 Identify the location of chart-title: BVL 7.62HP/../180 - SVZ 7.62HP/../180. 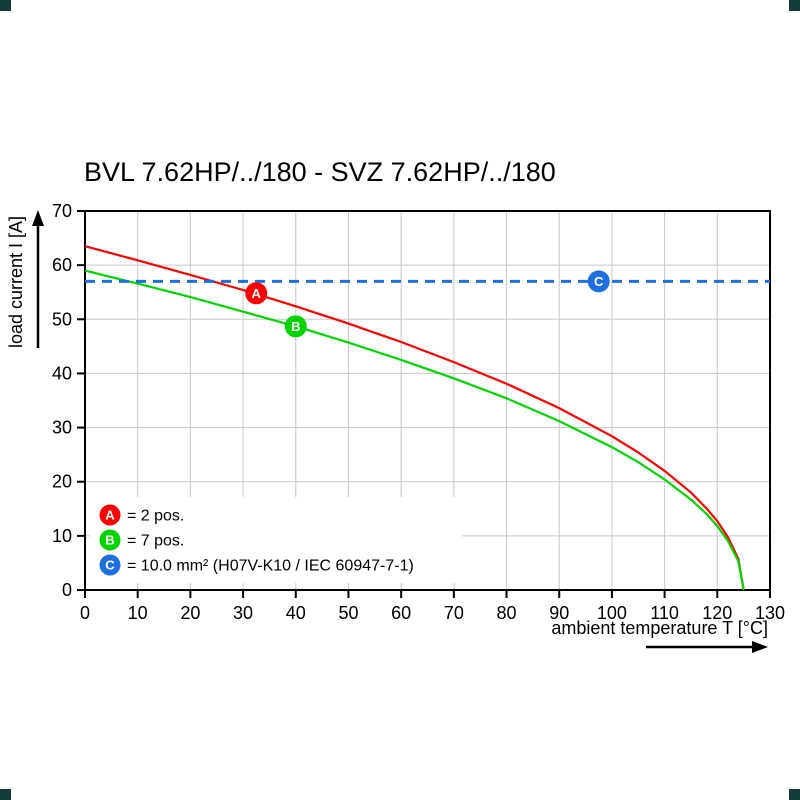
(320, 172).